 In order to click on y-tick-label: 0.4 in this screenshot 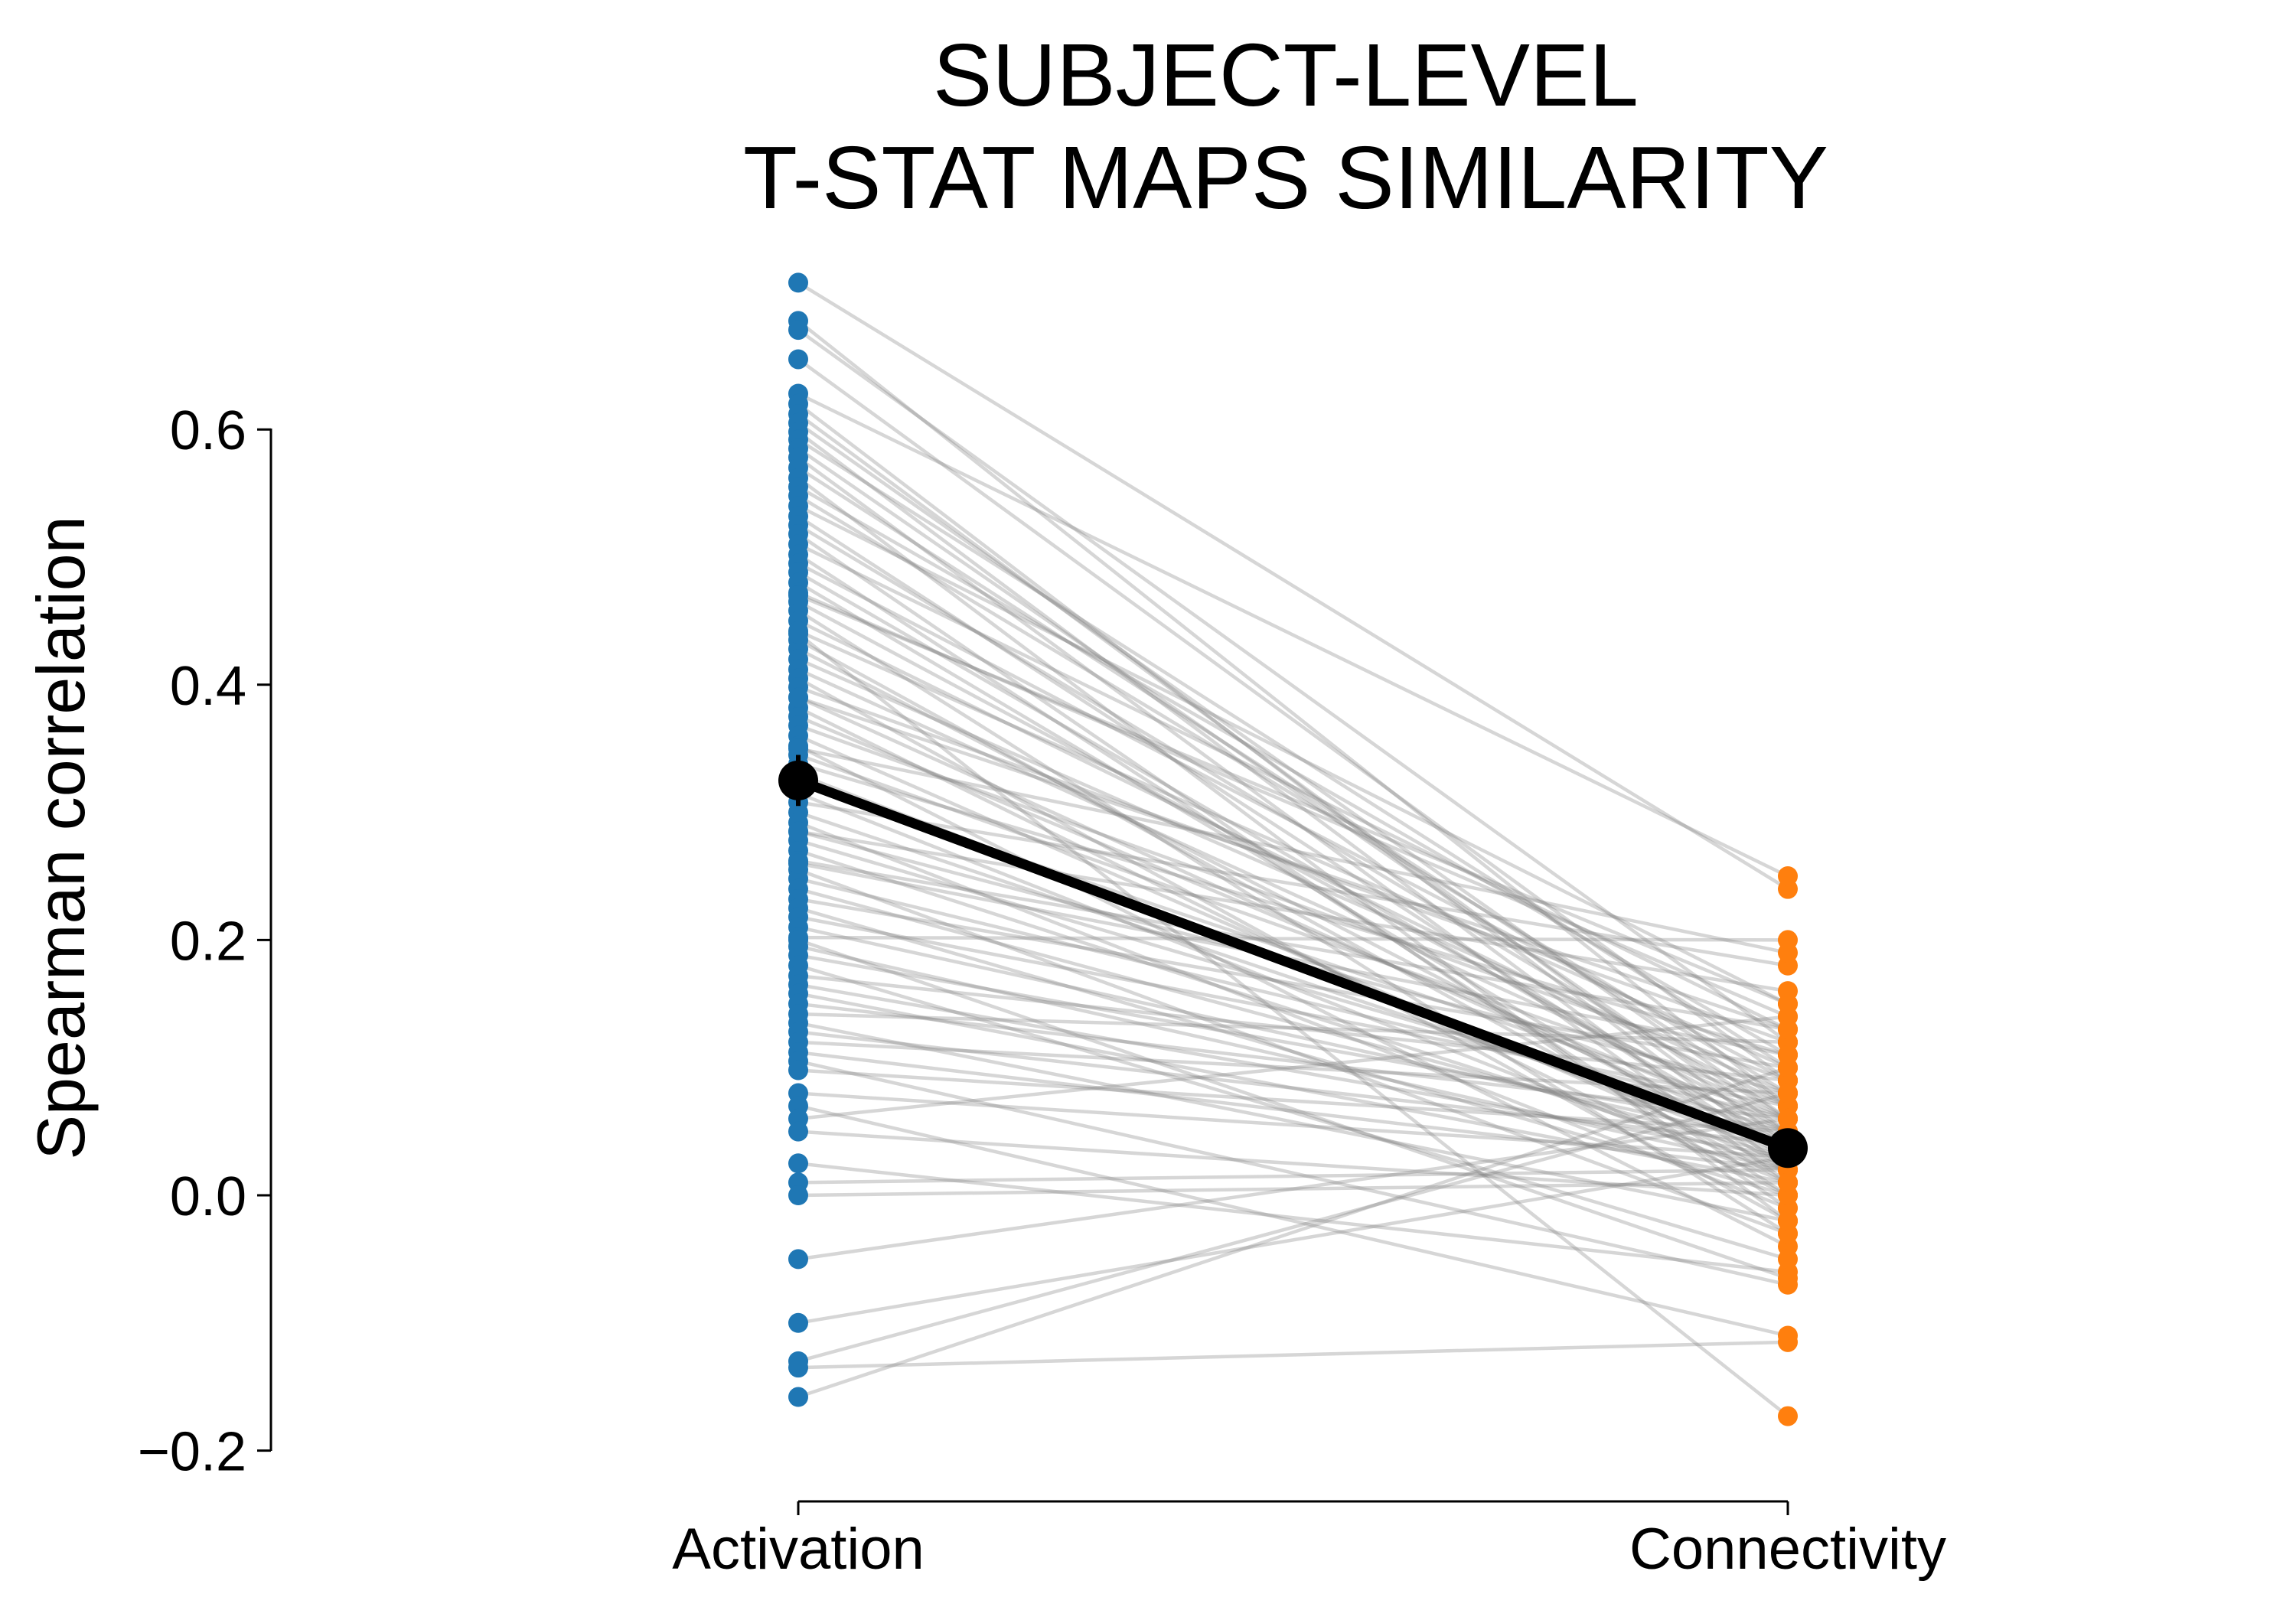, I will do `click(208, 686)`.